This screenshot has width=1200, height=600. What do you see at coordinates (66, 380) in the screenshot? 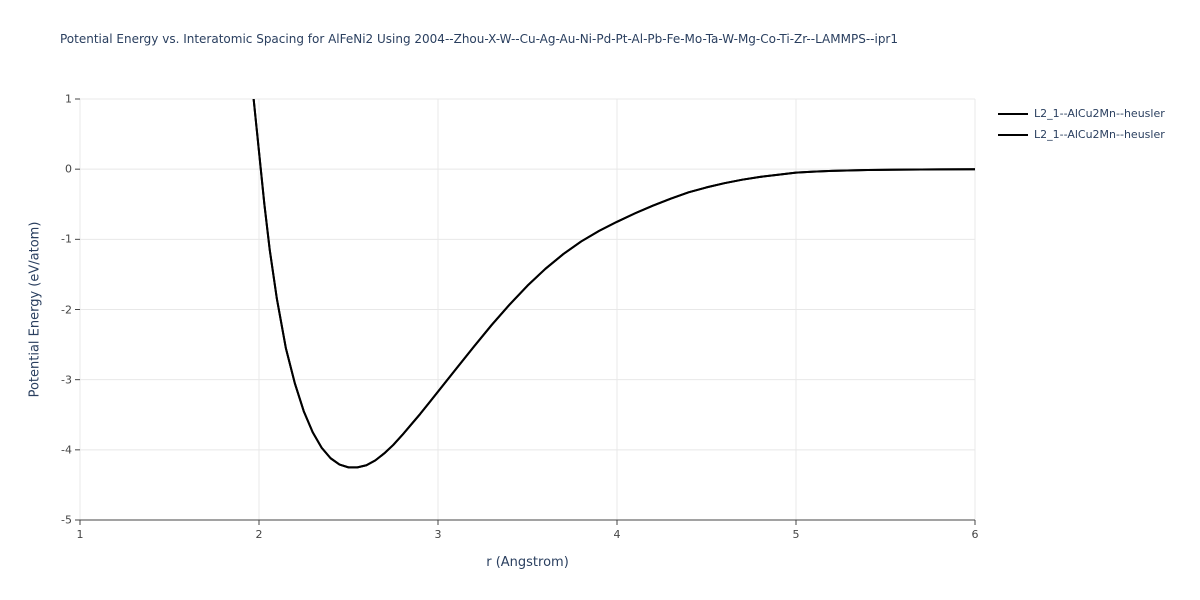
I see `y-tick-label: -3` at bounding box center [66, 380].